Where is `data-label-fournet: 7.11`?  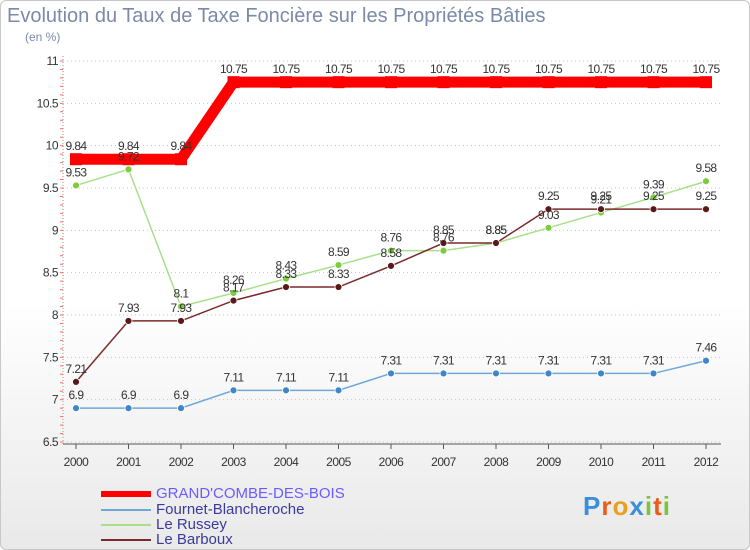
data-label-fournet: 7.11 is located at coordinates (286, 377).